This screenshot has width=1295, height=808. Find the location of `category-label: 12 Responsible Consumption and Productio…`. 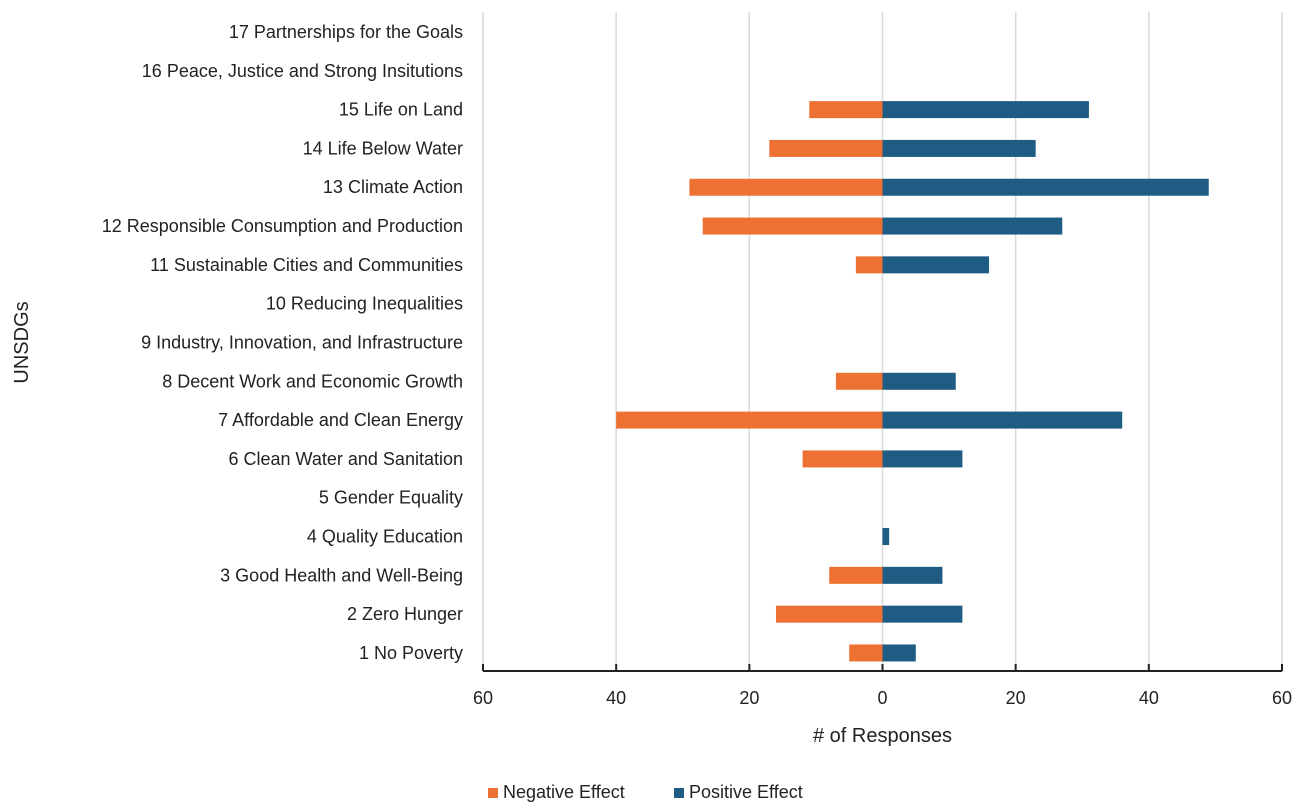

category-label: 12 Responsible Consumption and Productio… is located at coordinates (282, 226).